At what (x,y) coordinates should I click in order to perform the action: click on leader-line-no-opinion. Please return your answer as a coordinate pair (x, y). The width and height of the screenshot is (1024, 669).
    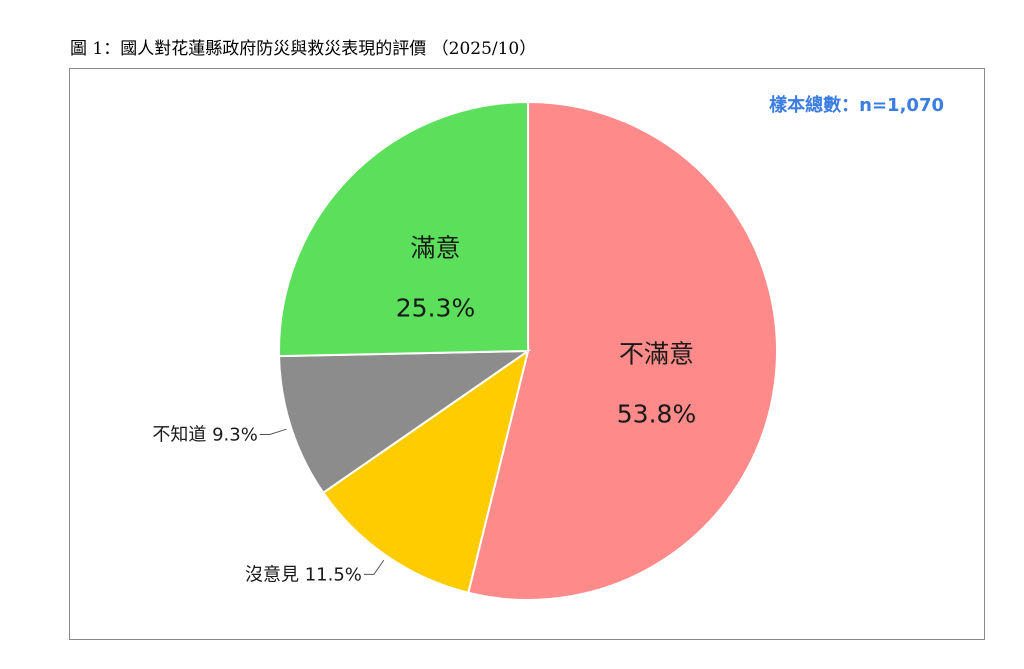
    Looking at the image, I should click on (374, 567).